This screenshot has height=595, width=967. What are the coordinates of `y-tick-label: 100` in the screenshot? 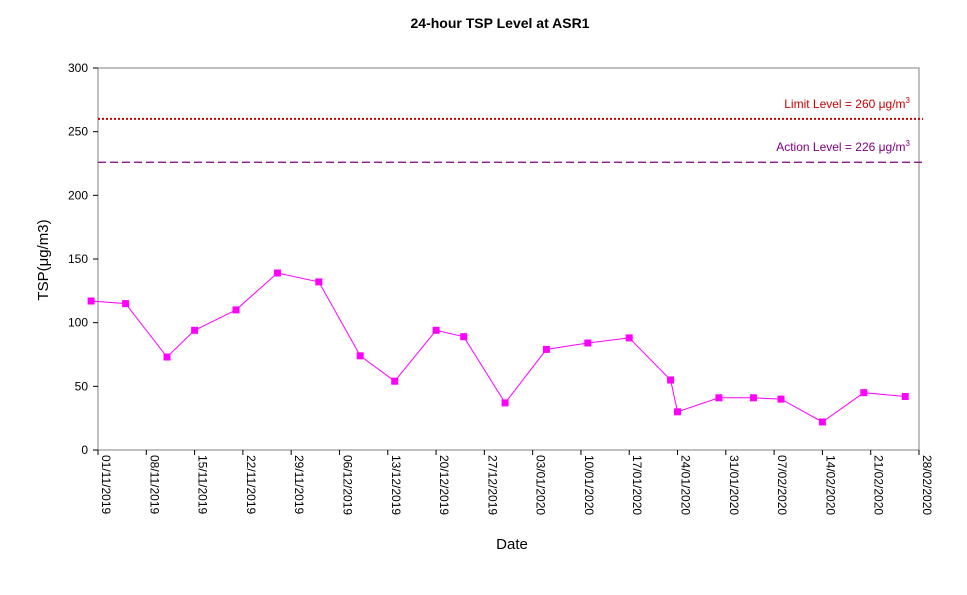 It's located at (78, 323).